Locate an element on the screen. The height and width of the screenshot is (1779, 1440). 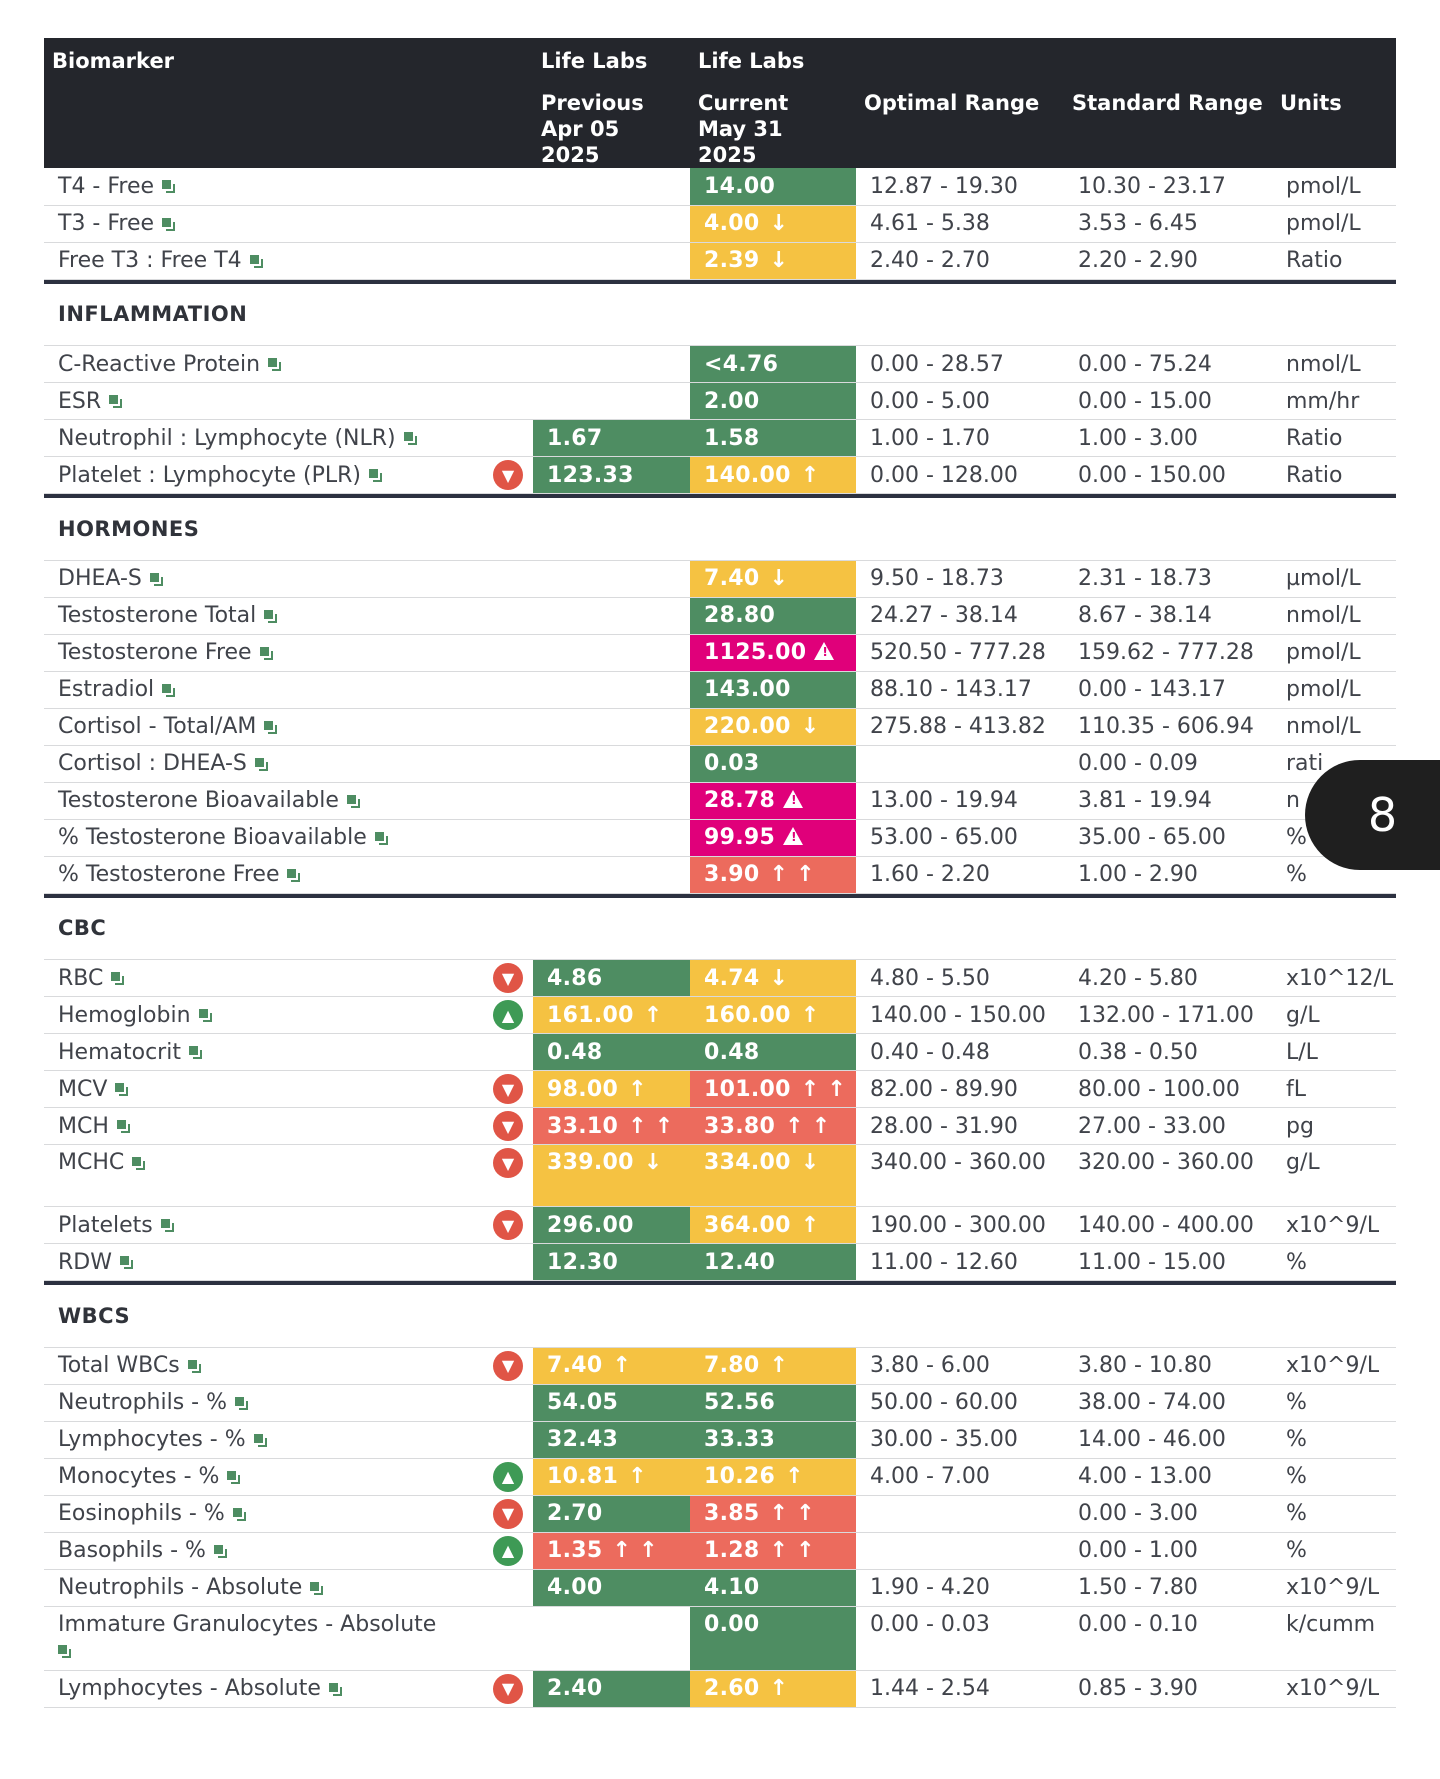
biomarker-name: % Testosterone Free is located at coordinates (288, 875).